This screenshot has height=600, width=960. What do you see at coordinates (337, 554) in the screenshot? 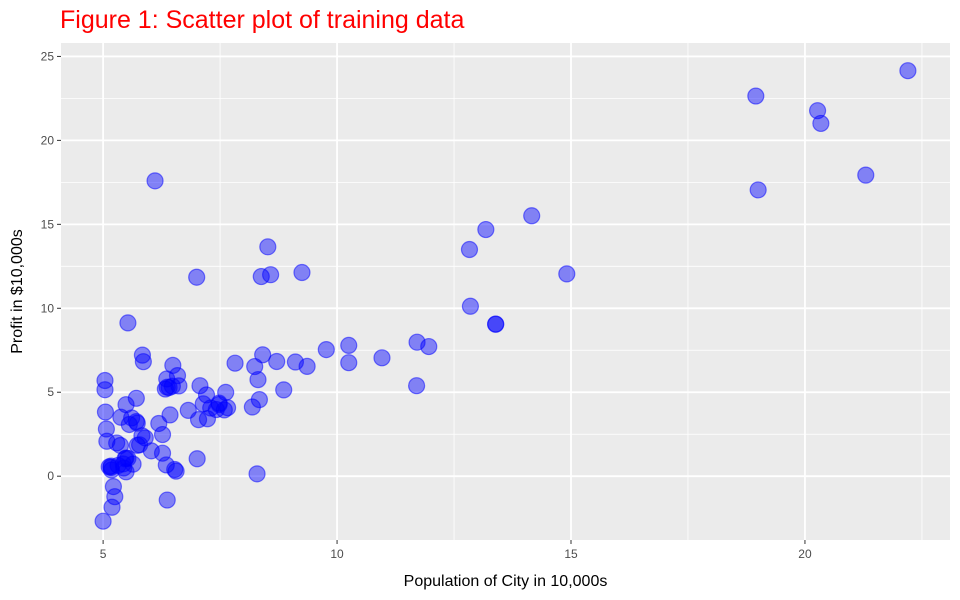
I see `x-tick-label: 10` at bounding box center [337, 554].